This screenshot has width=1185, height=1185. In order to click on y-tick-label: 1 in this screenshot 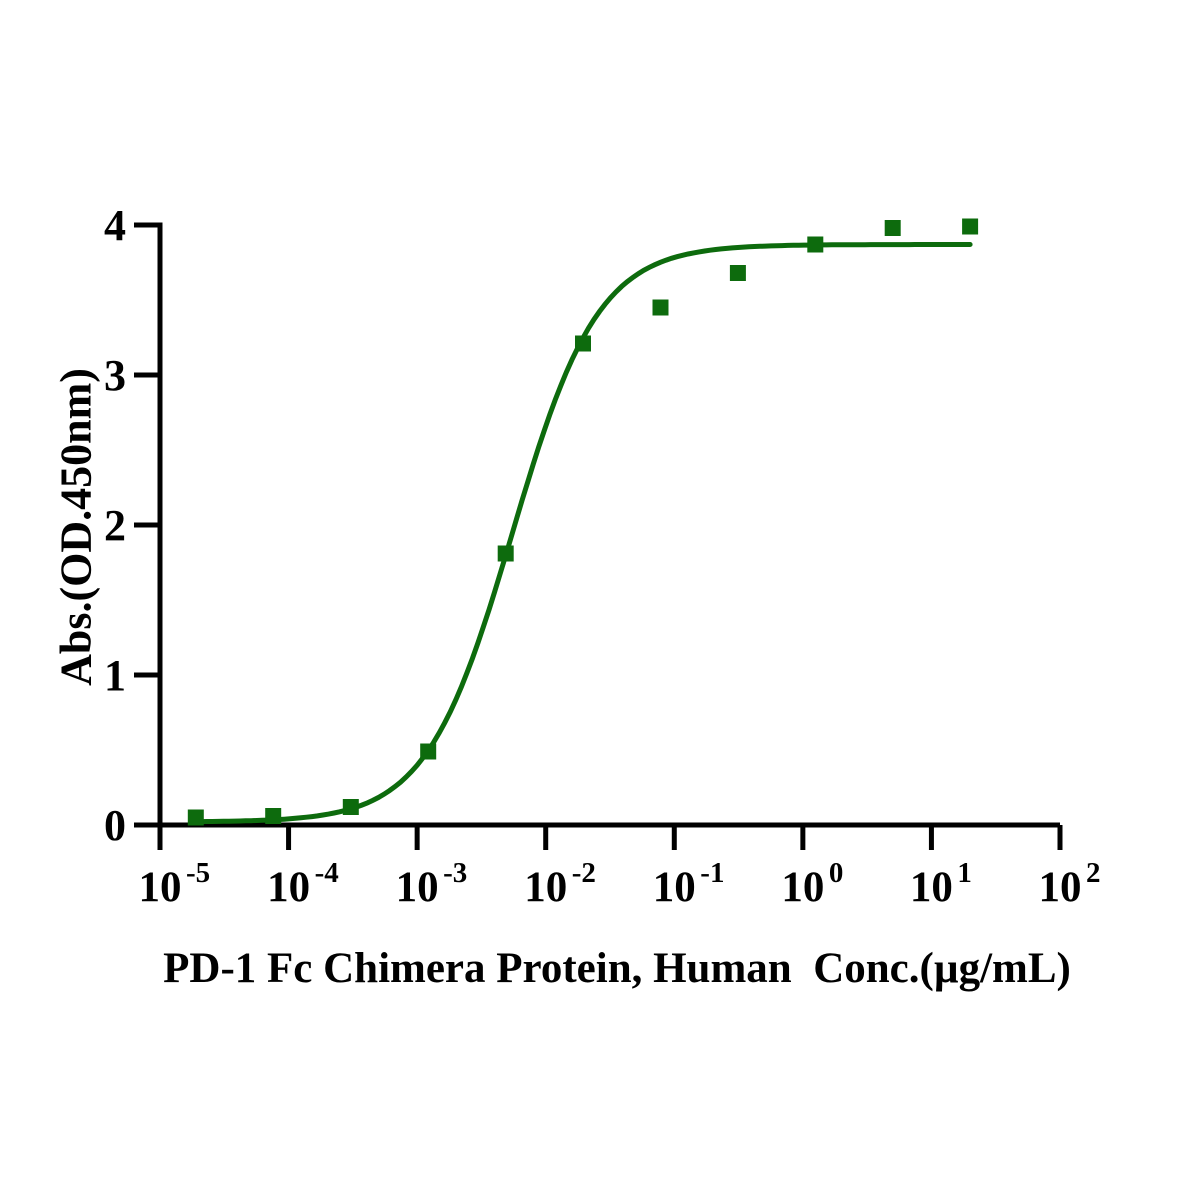, I will do `click(115, 675)`.